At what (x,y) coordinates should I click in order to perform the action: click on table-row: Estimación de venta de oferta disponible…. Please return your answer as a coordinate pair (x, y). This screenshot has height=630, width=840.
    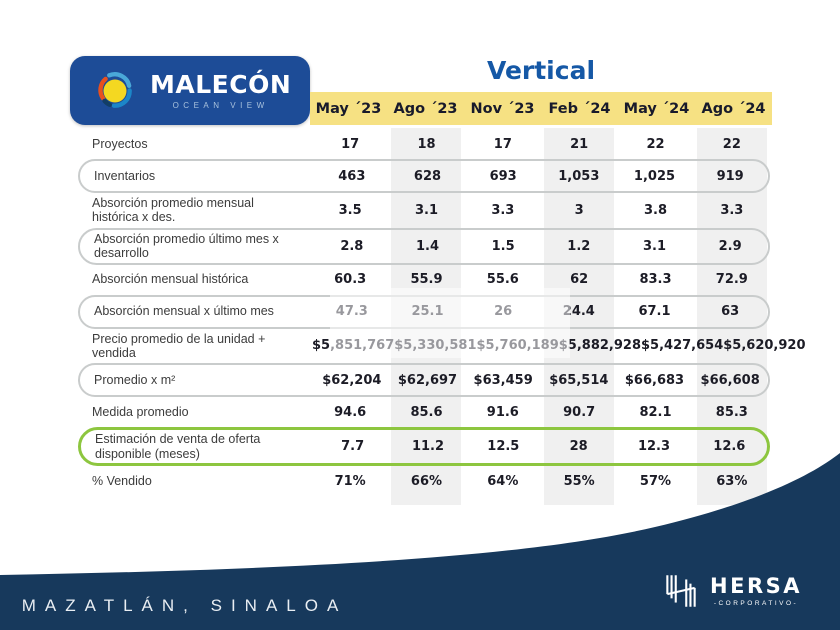
    Looking at the image, I should click on (424, 446).